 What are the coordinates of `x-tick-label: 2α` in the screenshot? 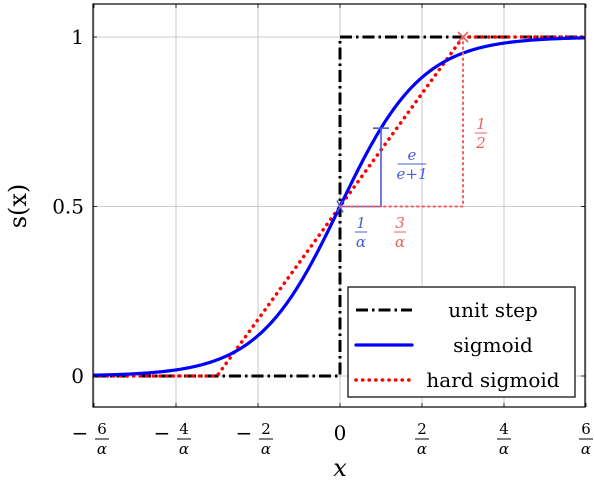 It's located at (422, 439).